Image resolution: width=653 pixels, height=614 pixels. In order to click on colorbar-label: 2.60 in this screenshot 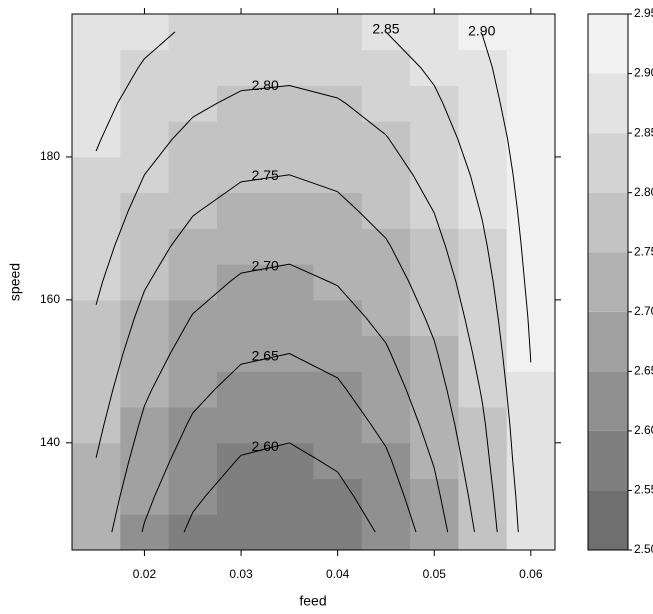, I will do `click(643, 430)`.